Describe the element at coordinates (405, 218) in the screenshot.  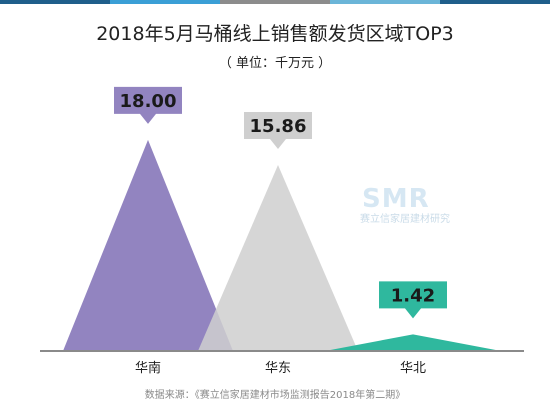
I see `watermark-text: 赛立信家居建材研究` at that location.